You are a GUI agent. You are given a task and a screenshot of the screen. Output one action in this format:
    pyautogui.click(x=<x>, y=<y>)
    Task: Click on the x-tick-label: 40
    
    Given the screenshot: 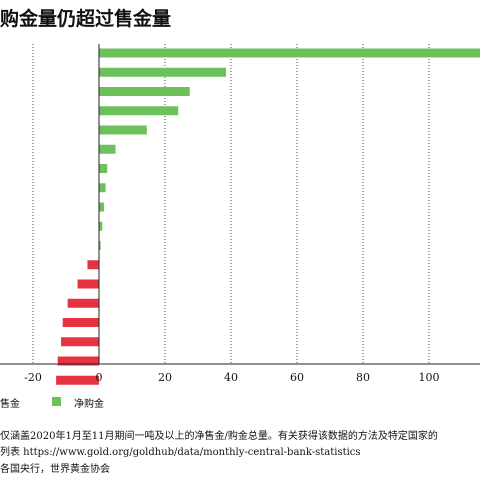 What is the action you would take?
    pyautogui.click(x=231, y=377)
    